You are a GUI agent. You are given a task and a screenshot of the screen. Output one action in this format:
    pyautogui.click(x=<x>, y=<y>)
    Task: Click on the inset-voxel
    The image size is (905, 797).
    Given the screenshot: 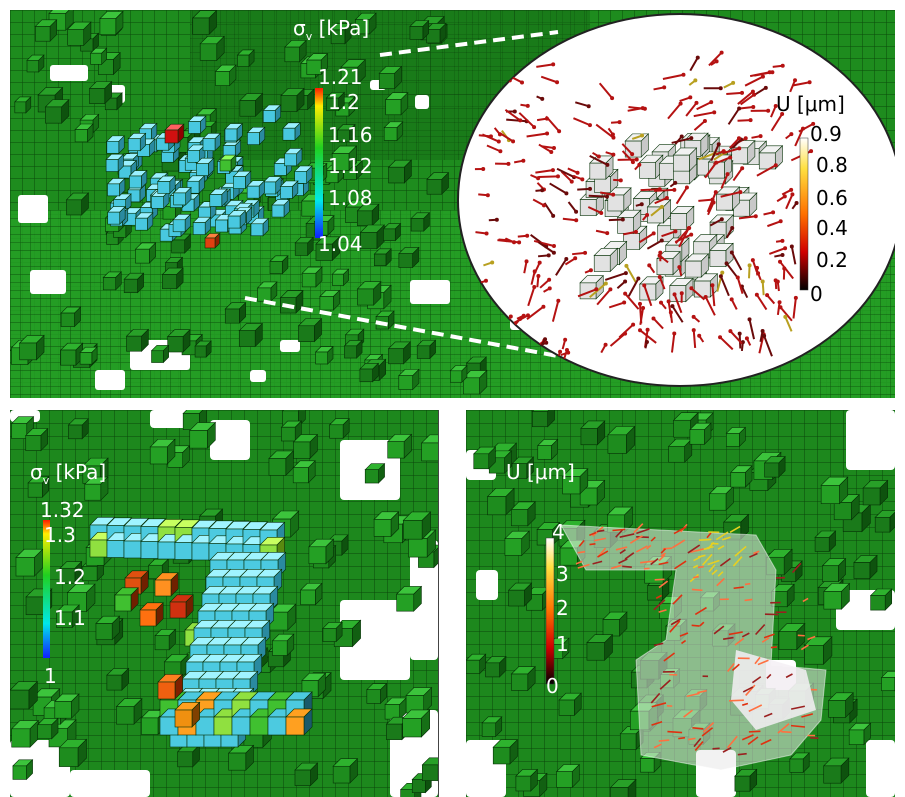 What is the action you would take?
    pyautogui.click(x=681, y=163)
    